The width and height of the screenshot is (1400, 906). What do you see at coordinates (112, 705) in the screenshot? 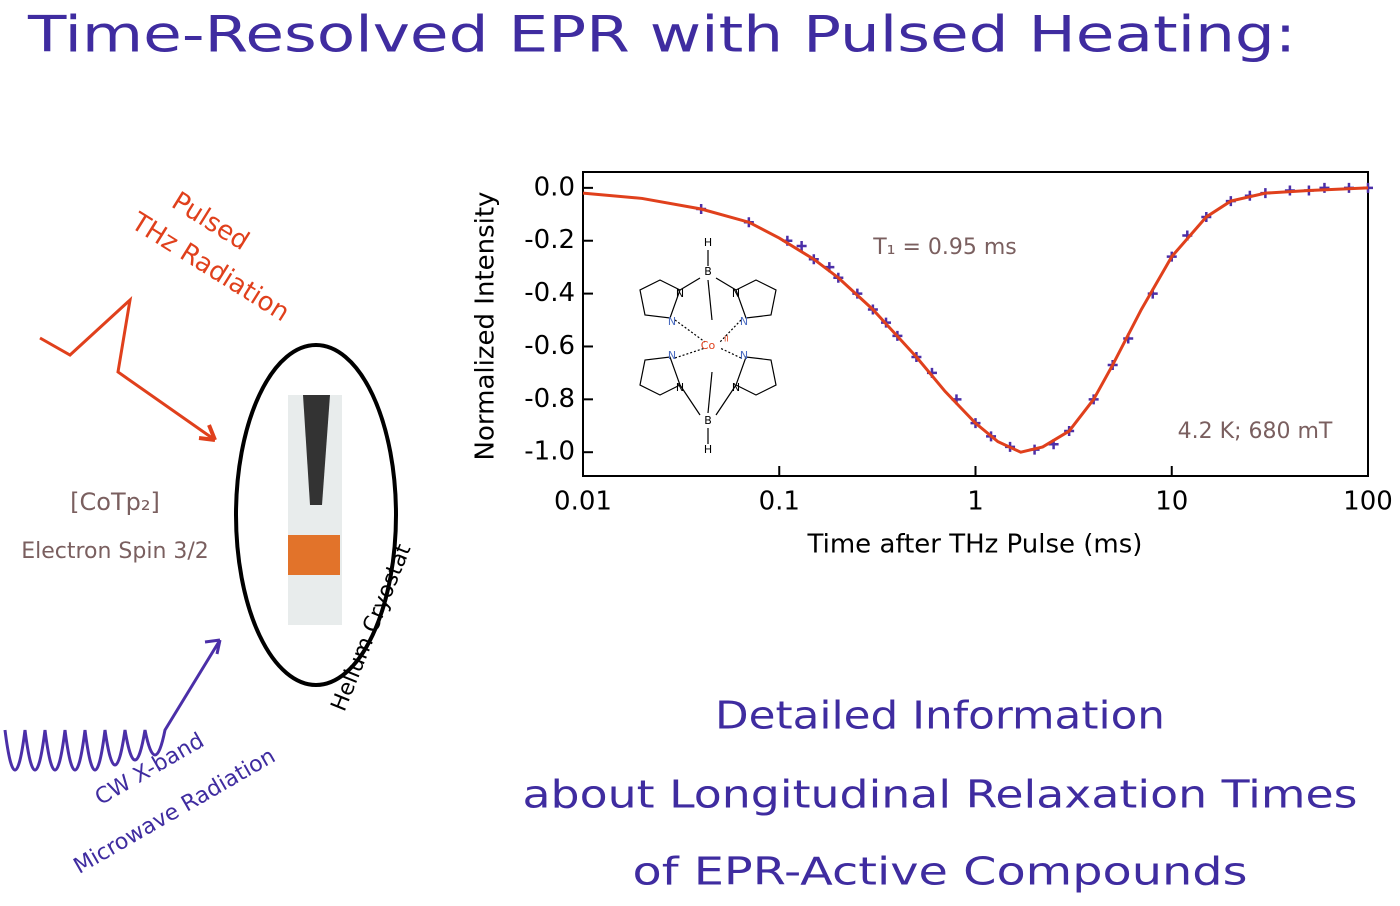
I see `microwave-wave` at bounding box center [112, 705].